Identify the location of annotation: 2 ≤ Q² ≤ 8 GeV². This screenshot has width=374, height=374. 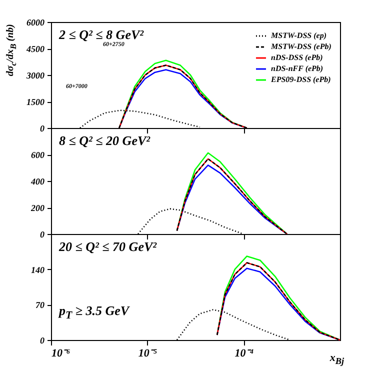
(101, 34).